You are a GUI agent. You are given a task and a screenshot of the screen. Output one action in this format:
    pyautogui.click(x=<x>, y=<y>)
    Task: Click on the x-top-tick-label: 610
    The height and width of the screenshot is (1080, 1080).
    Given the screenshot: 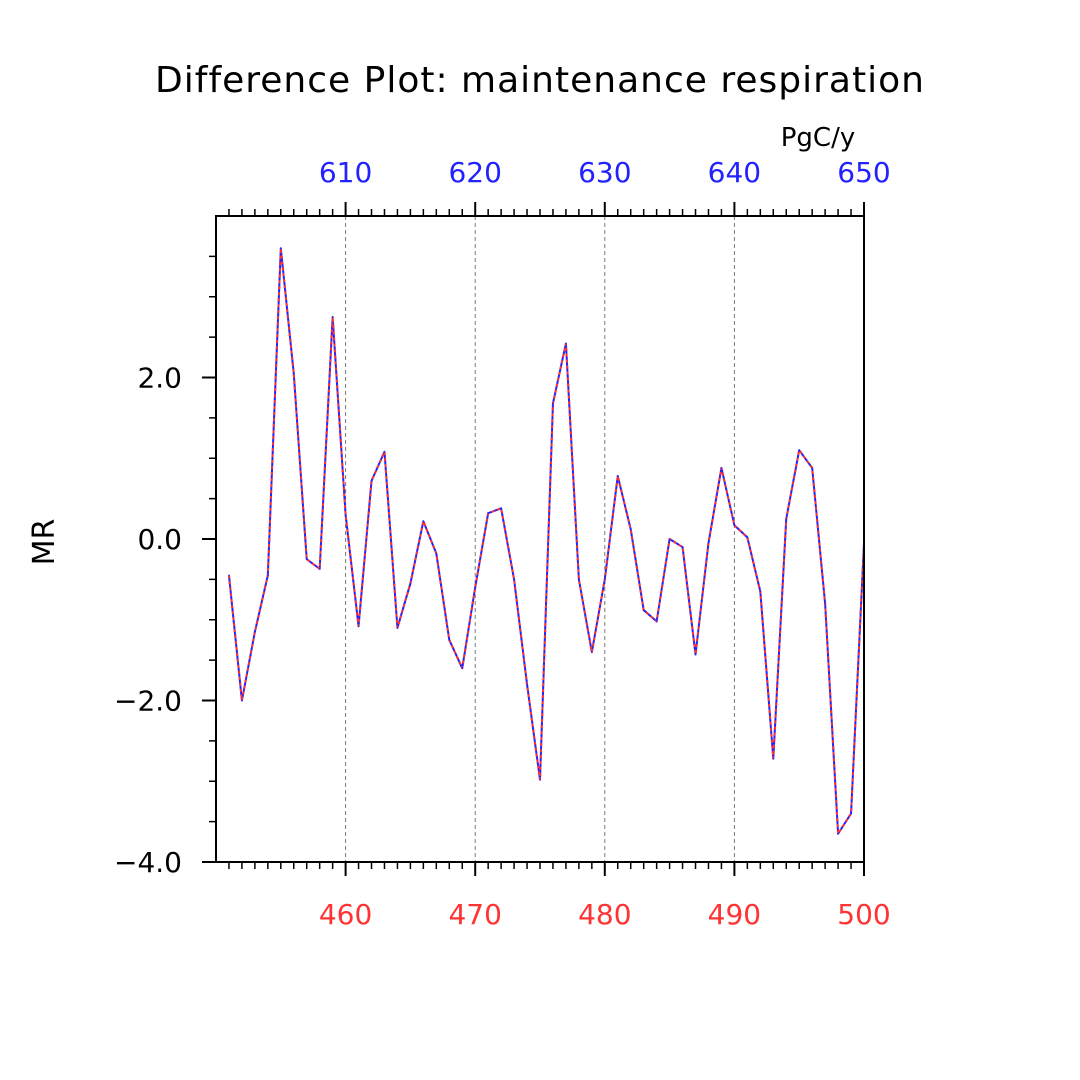 What is the action you would take?
    pyautogui.click(x=345, y=172)
    